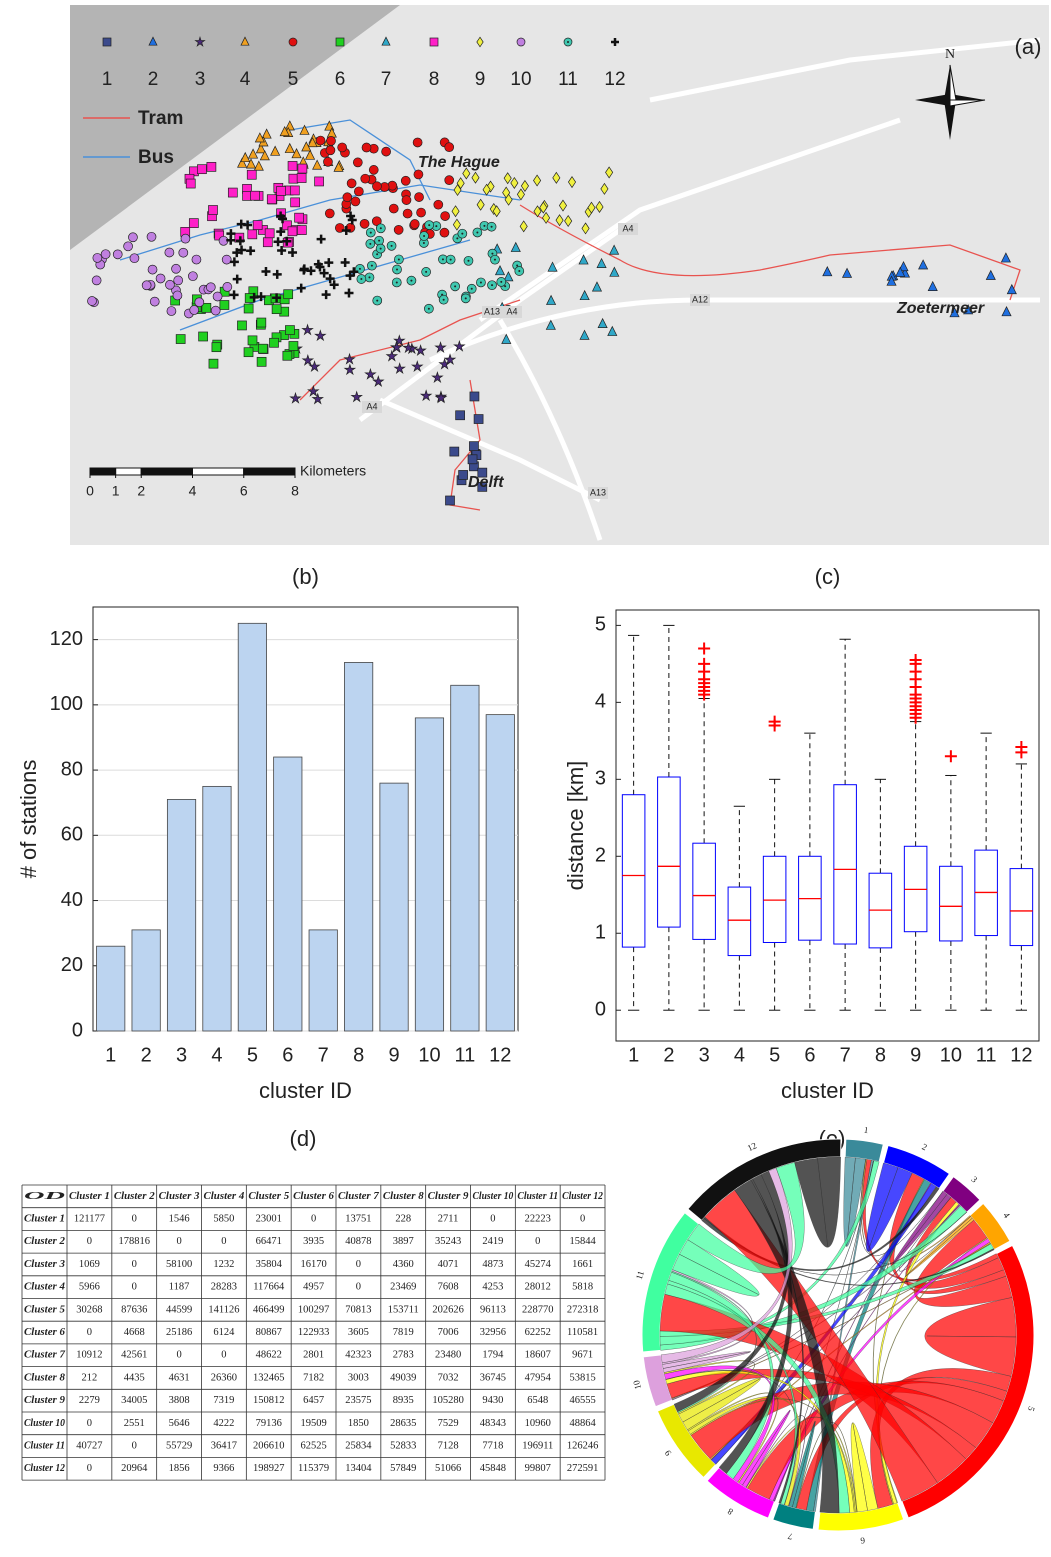 This screenshot has width=1051, height=1557. Describe the element at coordinates (448, 1309) in the screenshot. I see `table-cell: 202626` at that location.